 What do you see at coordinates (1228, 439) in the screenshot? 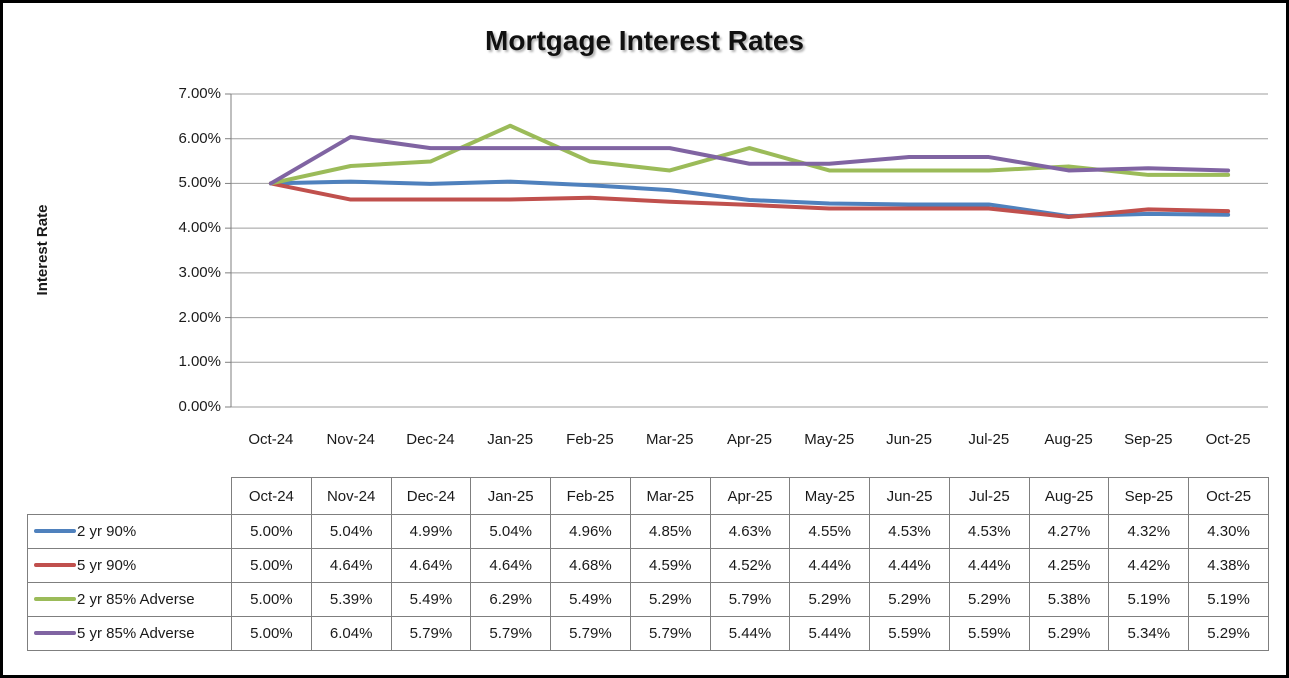
I see `x-axis-tick-label: Oct-25` at bounding box center [1228, 439].